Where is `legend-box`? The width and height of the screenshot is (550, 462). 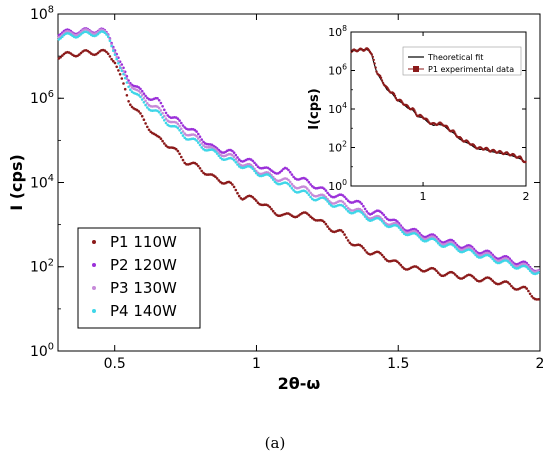
legend-box is located at coordinates (139, 278).